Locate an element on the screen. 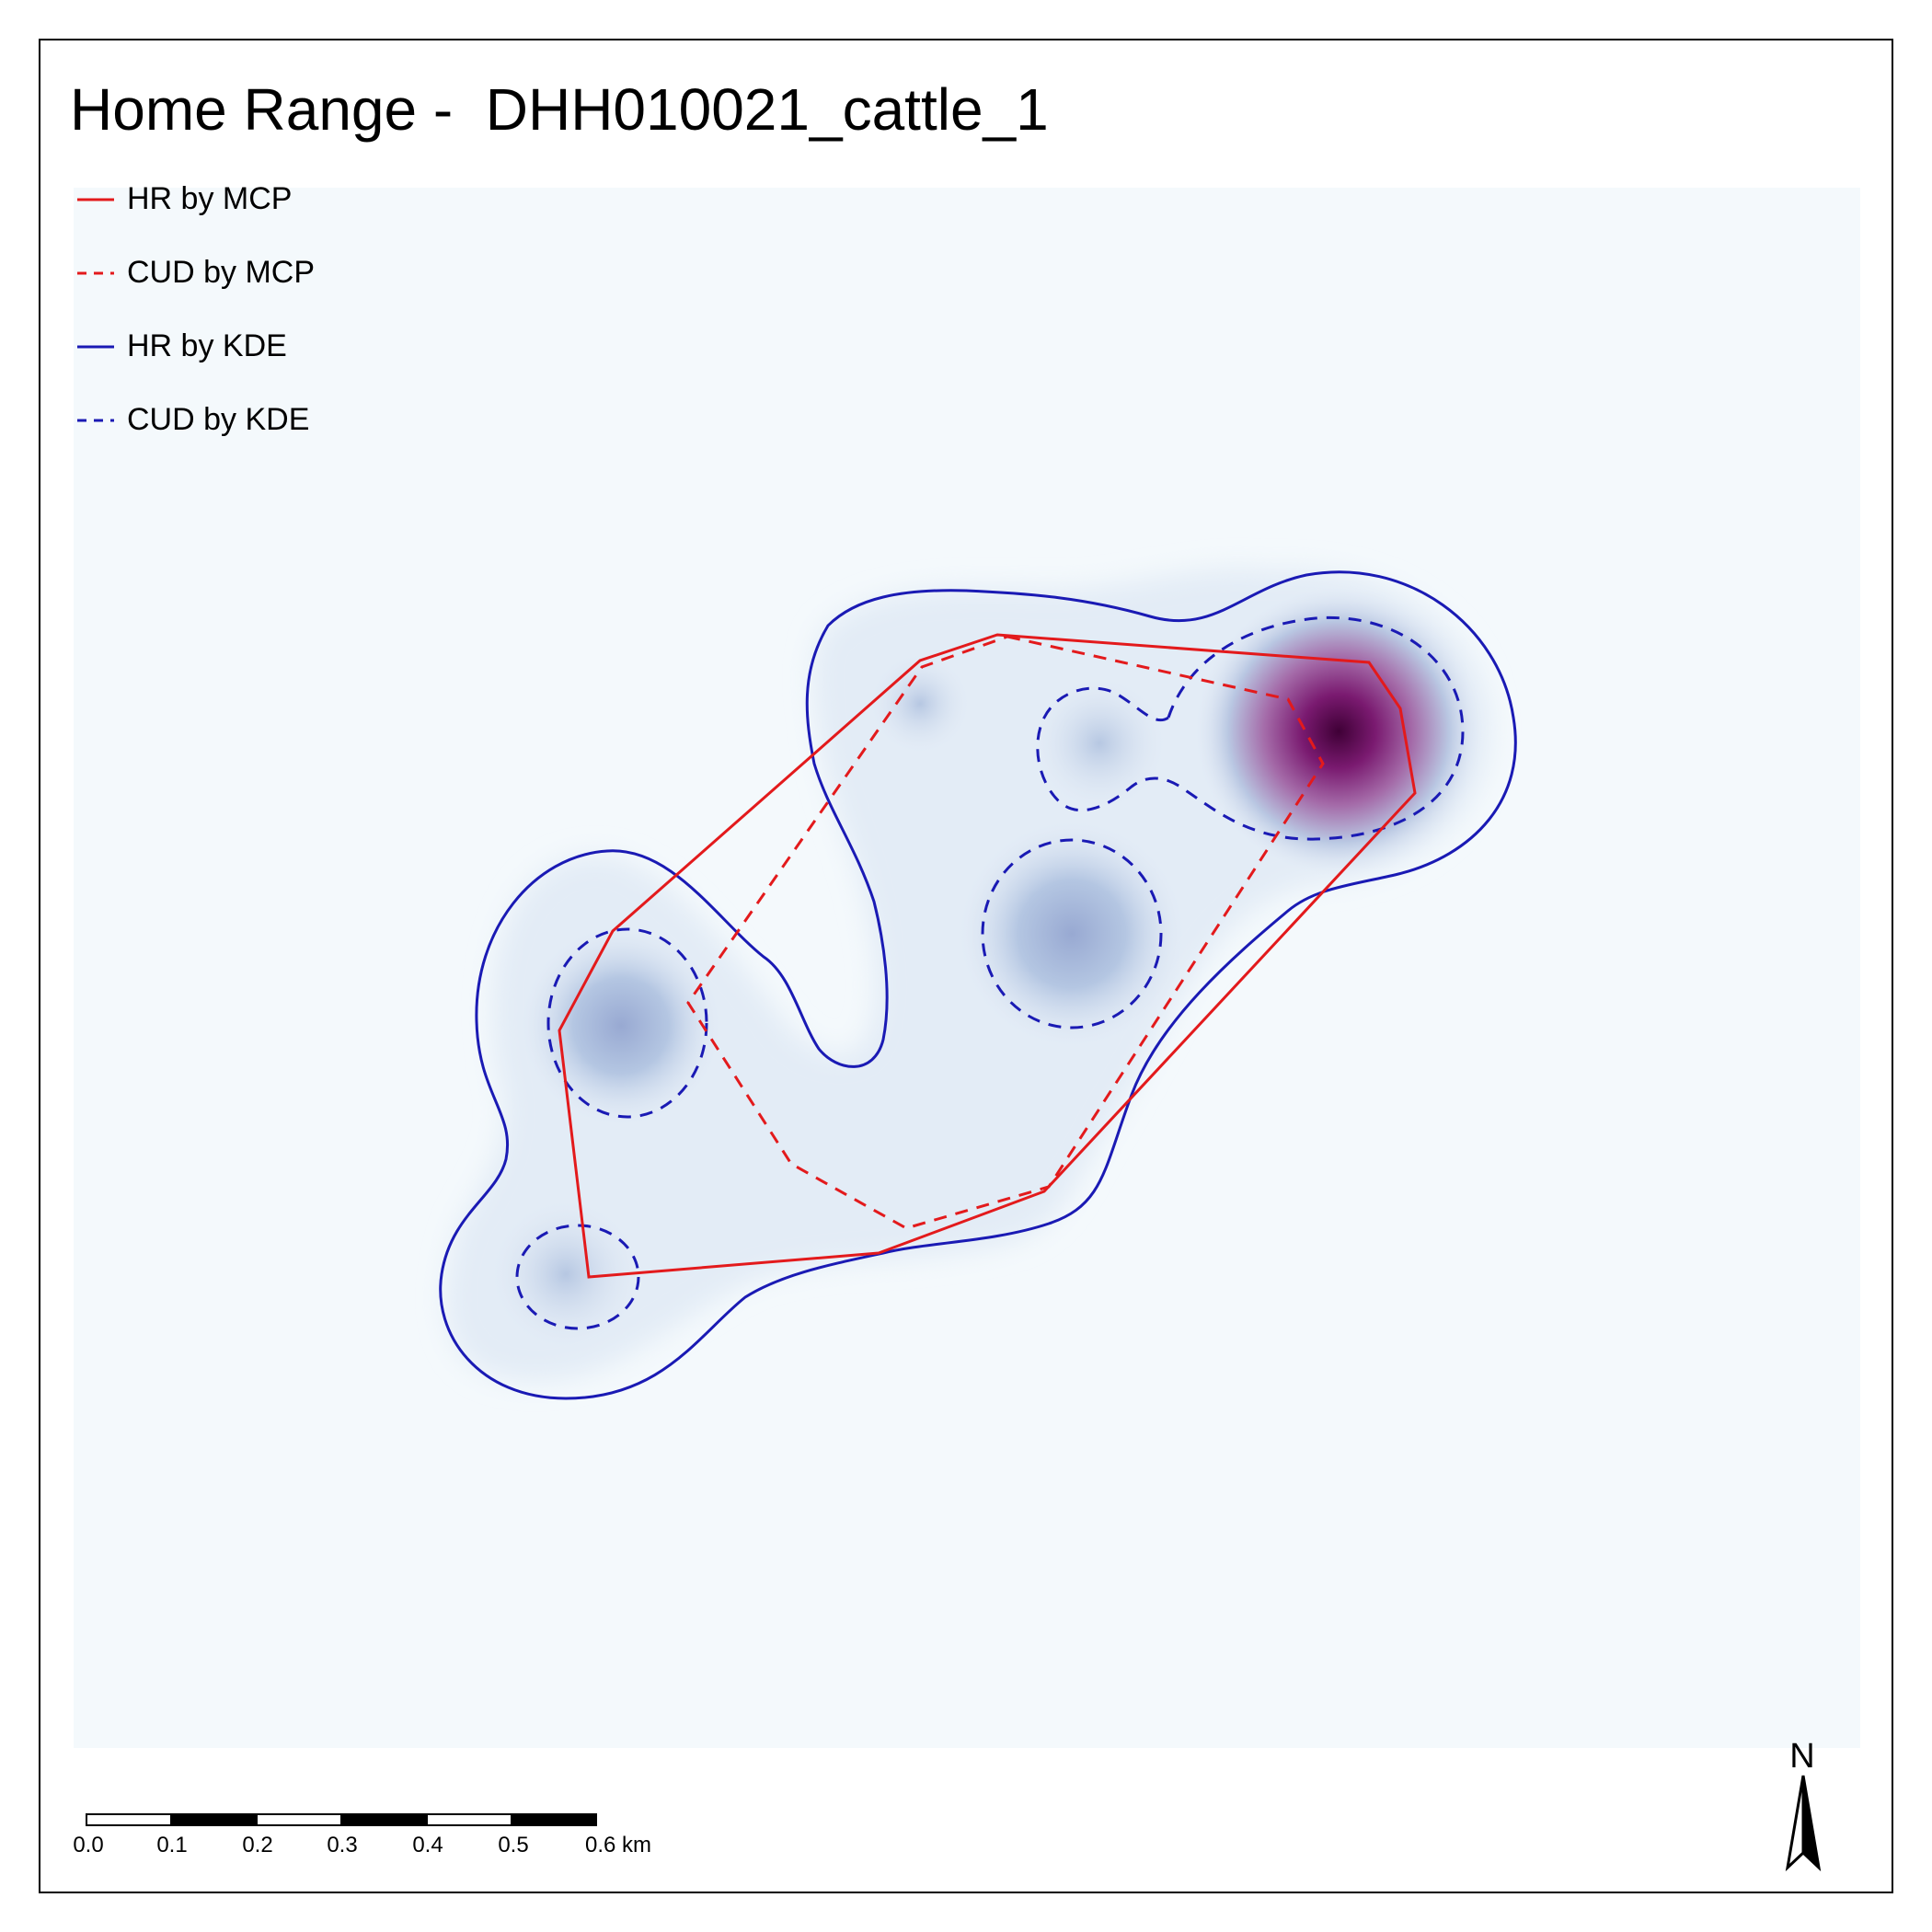 The image size is (1932, 1932). density-hotspot-west is located at coordinates (621, 1026).